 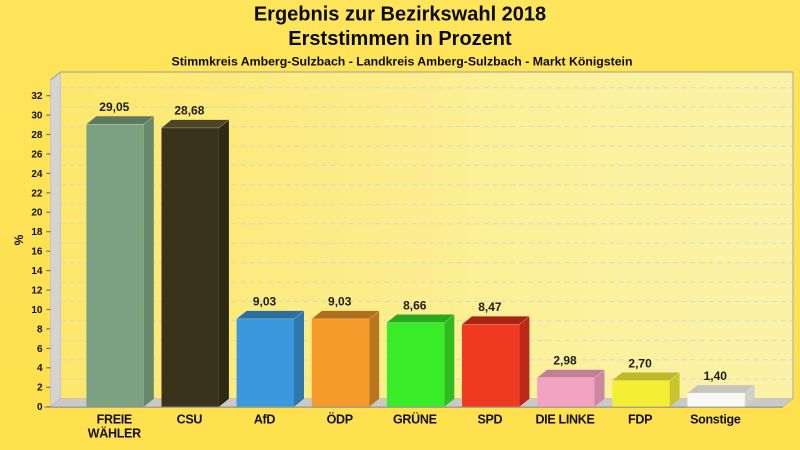 I want to click on svg-text: DIE LINKE, so click(x=564, y=420).